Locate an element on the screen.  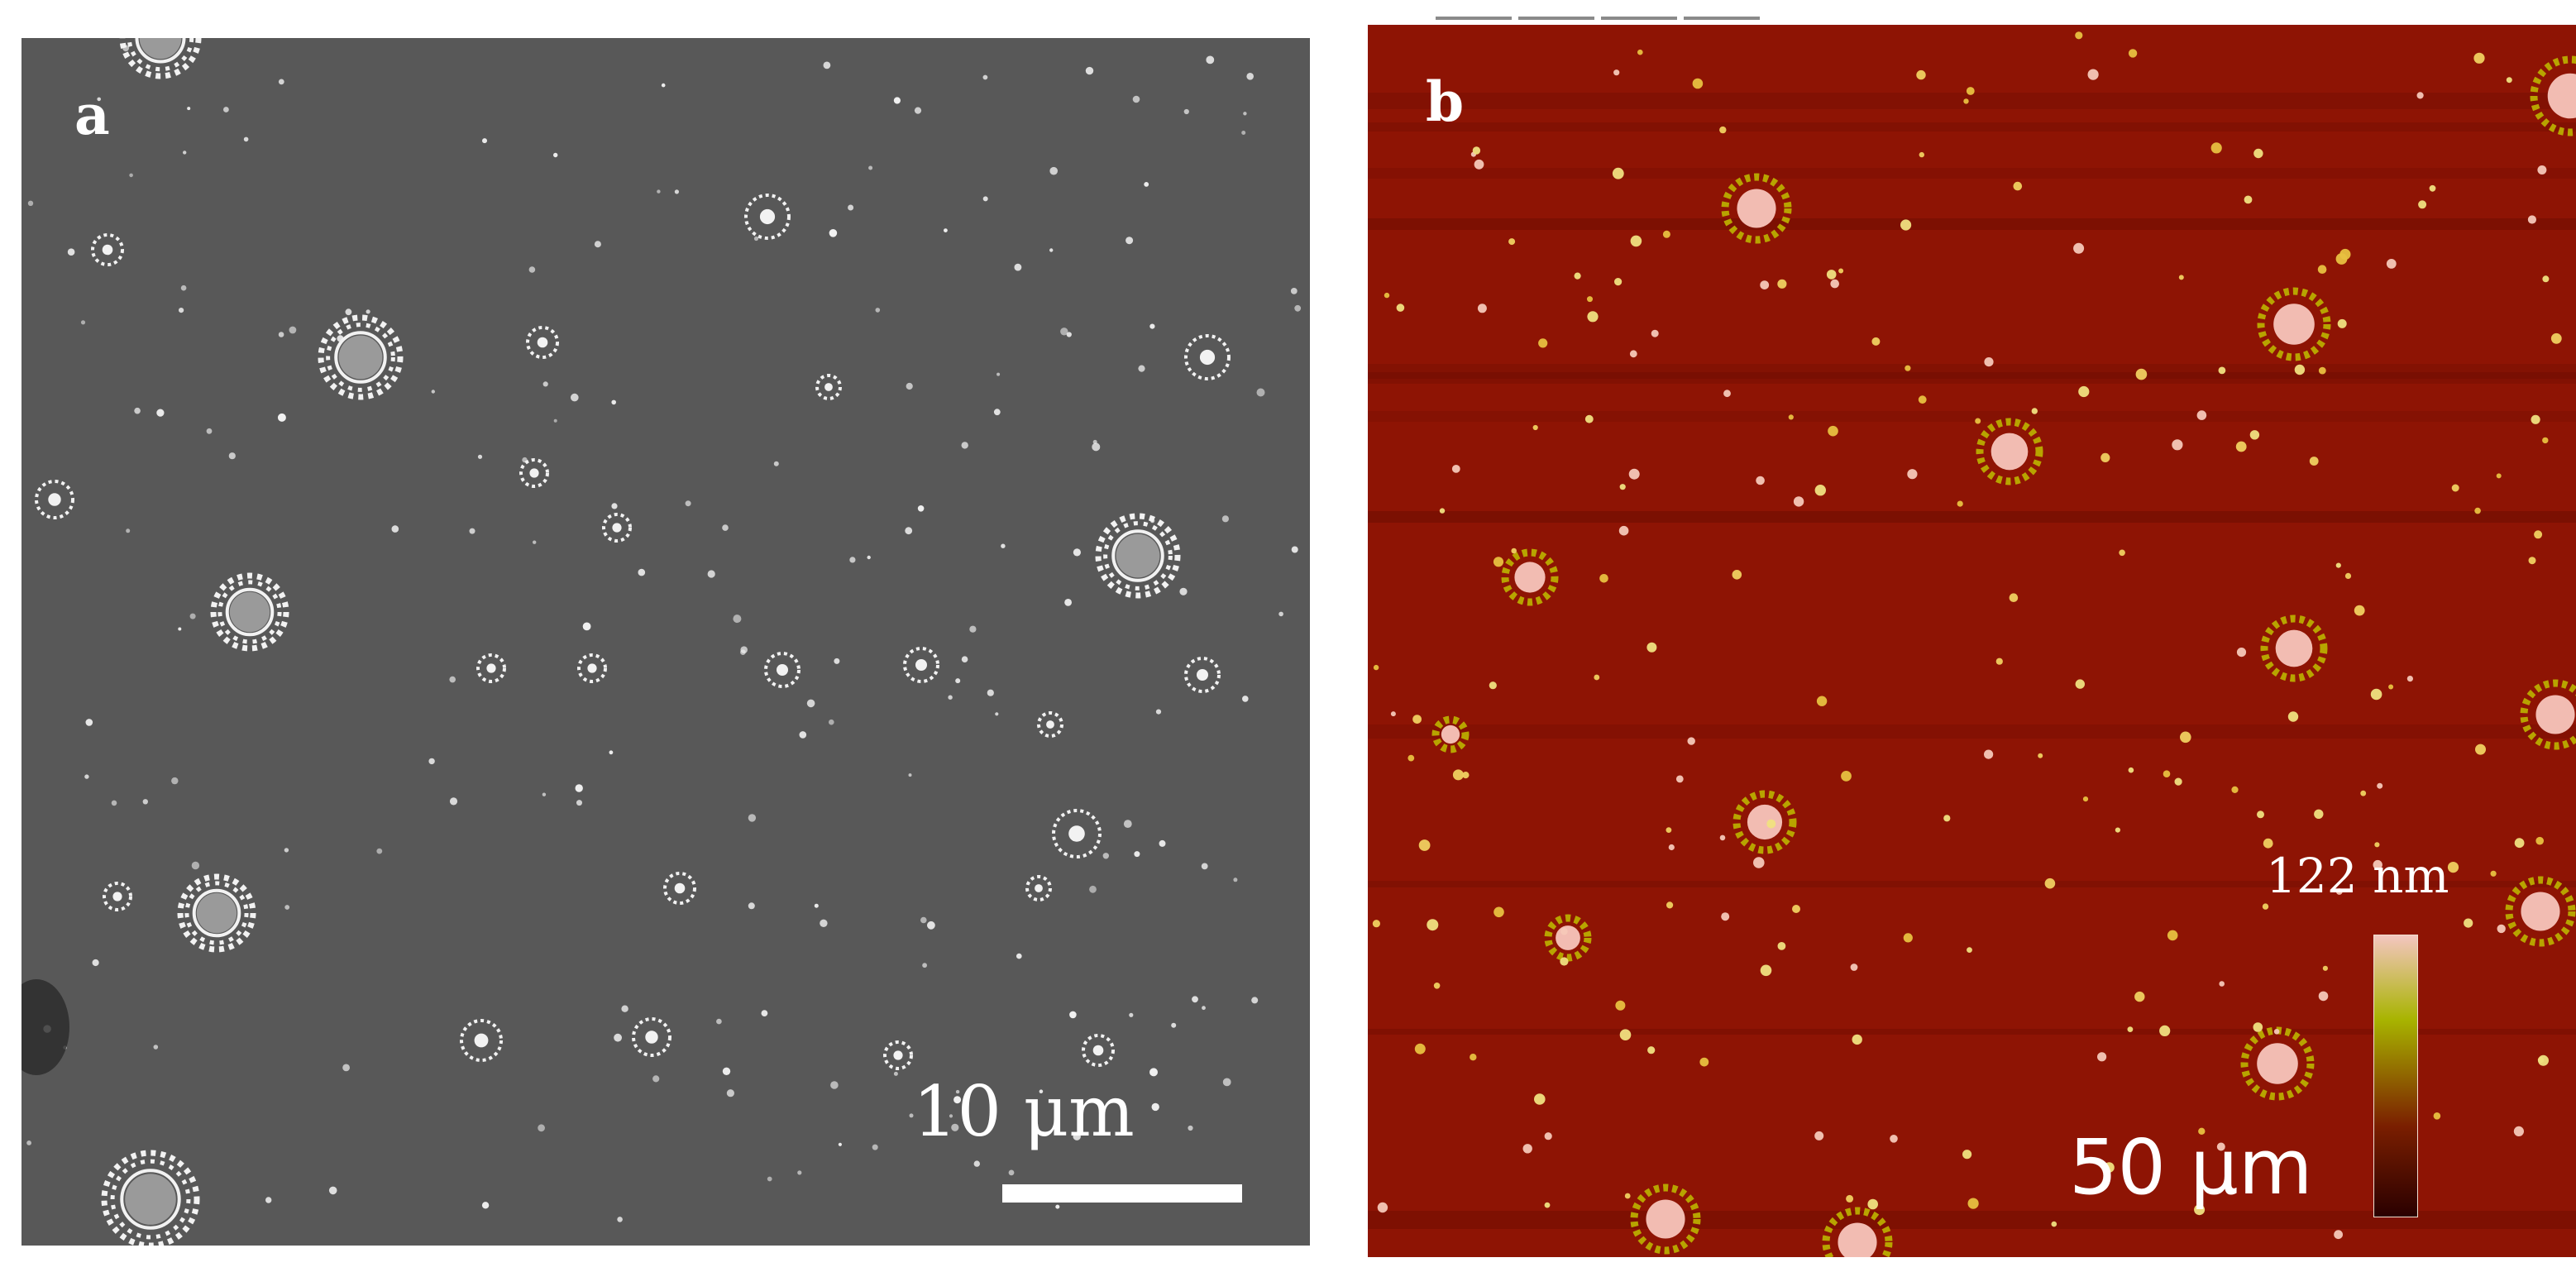
scale-bar-label: 50 μm is located at coordinates (2191, 1167).